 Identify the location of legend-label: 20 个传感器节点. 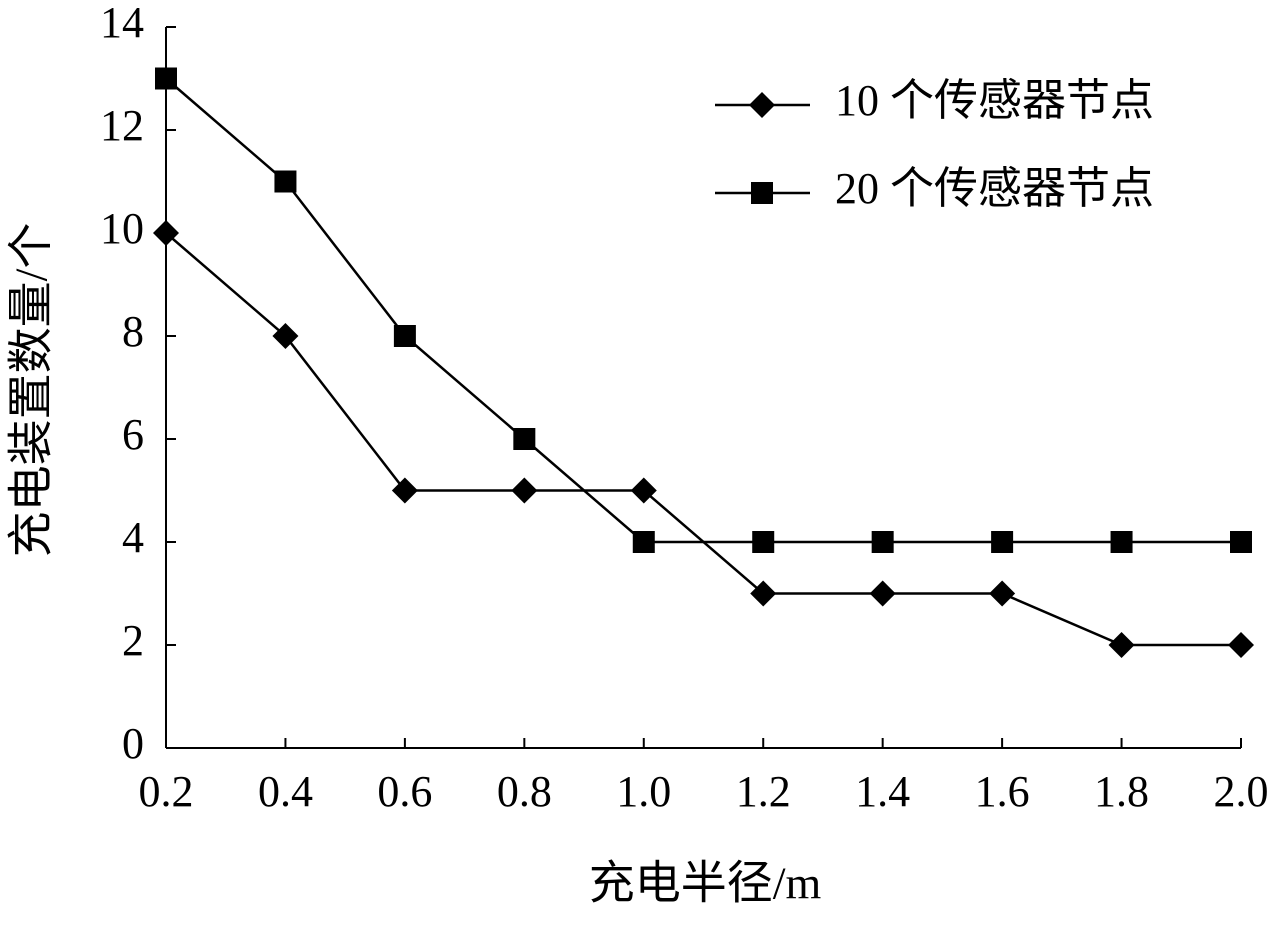
(994, 188).